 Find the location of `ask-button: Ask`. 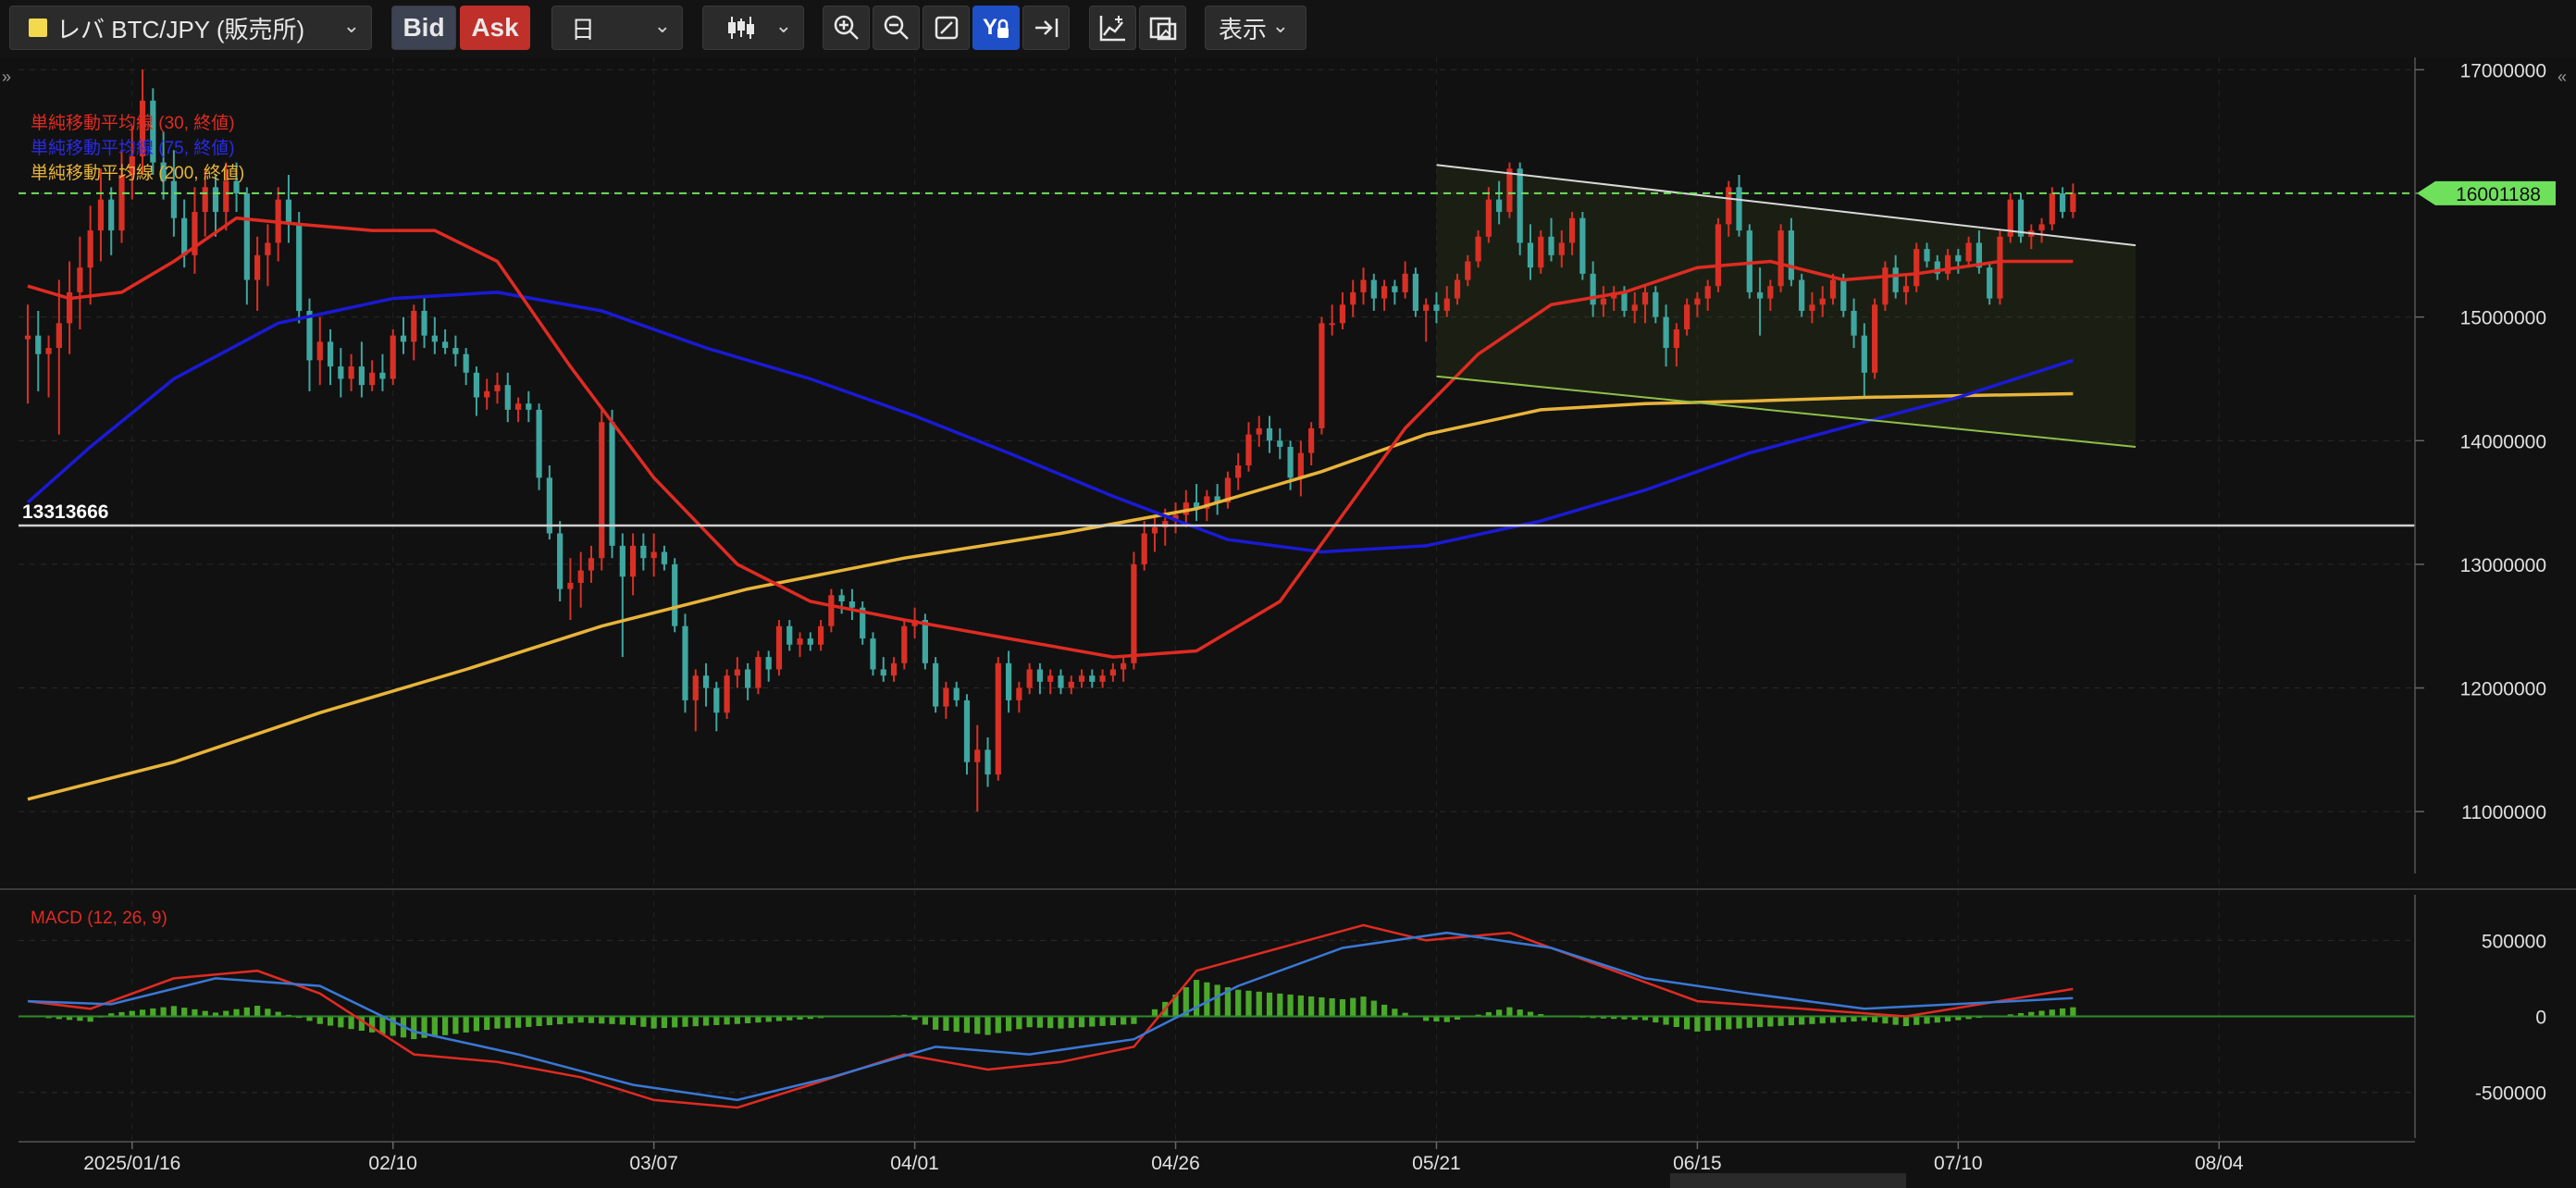

ask-button: Ask is located at coordinates (495, 28).